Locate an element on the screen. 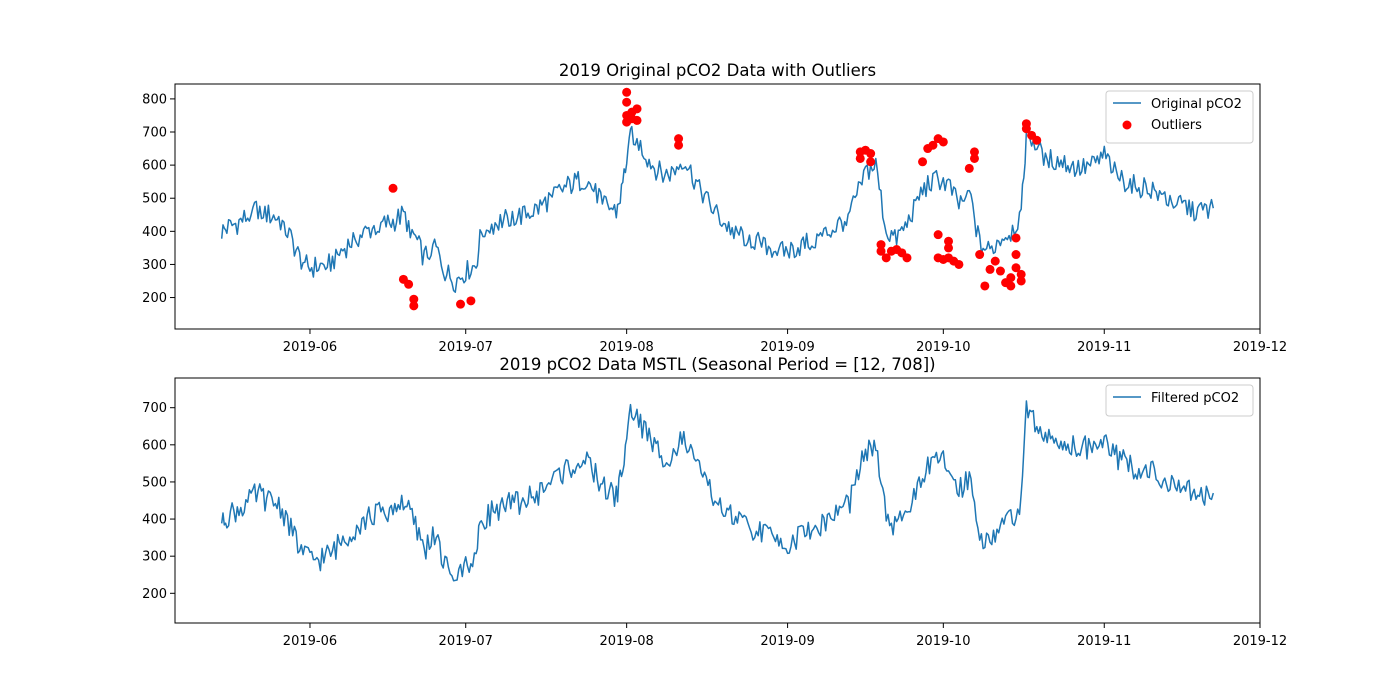 This screenshot has width=1400, height=700. chart-title: 2019 Original pCO2 Data with Outliers is located at coordinates (717, 70).